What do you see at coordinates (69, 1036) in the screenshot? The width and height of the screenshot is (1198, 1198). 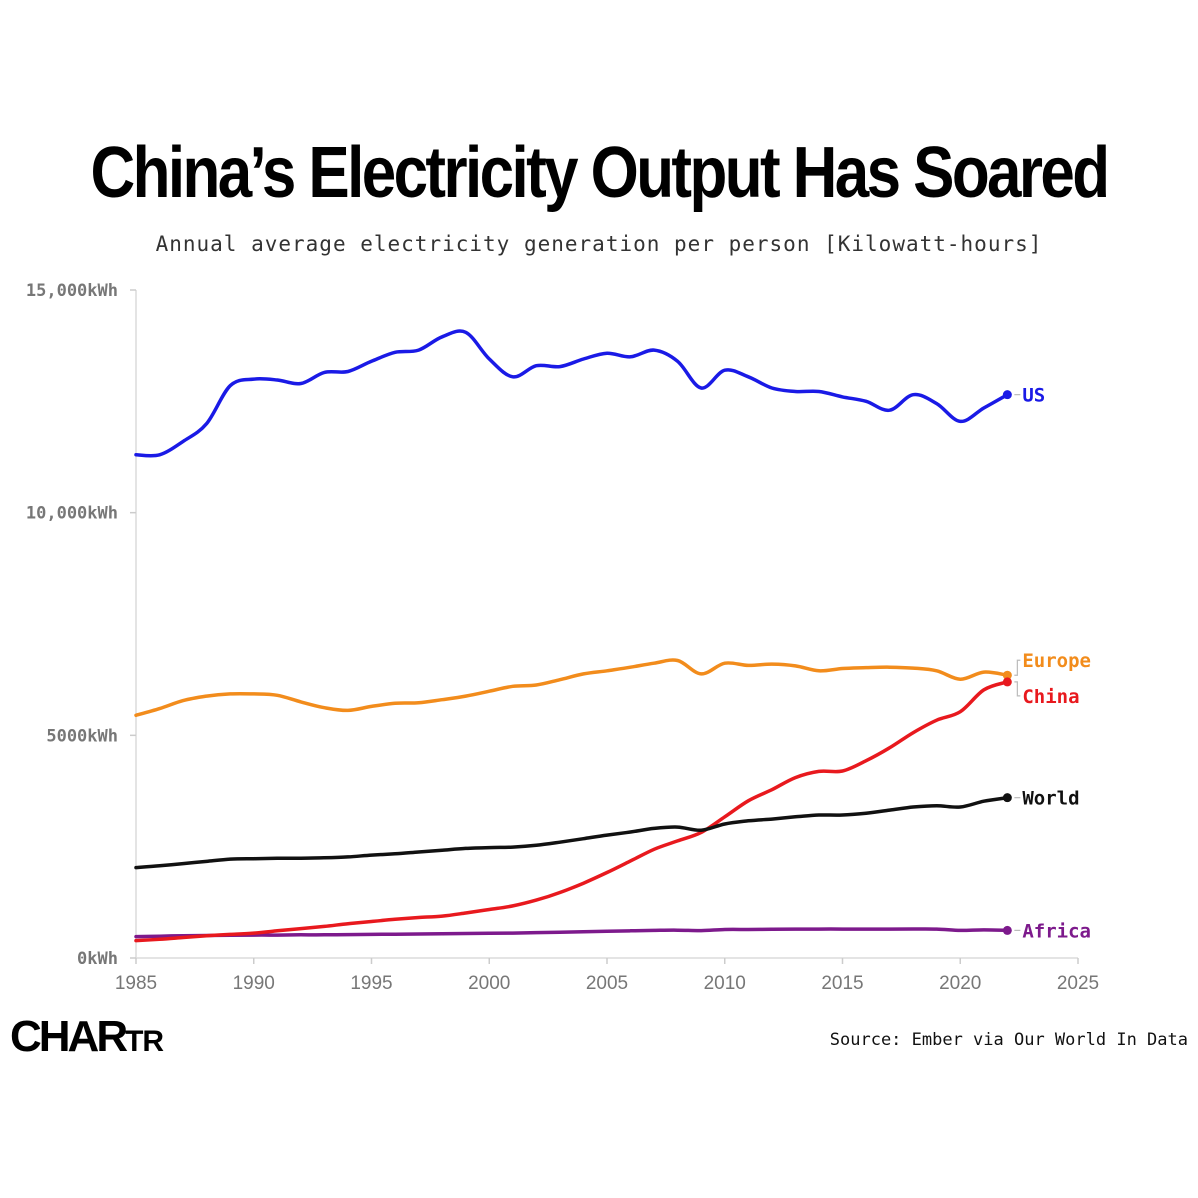 I see `logo-main: CHAR` at bounding box center [69, 1036].